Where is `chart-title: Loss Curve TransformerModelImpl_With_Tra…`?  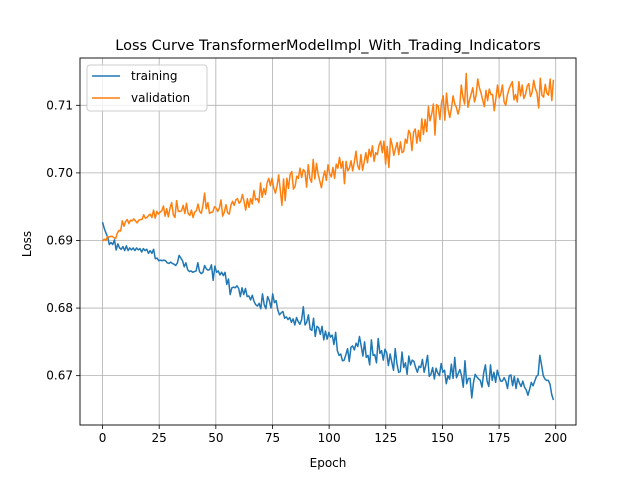 chart-title: Loss Curve TransformerModelImpl_With_Tra… is located at coordinates (327, 46).